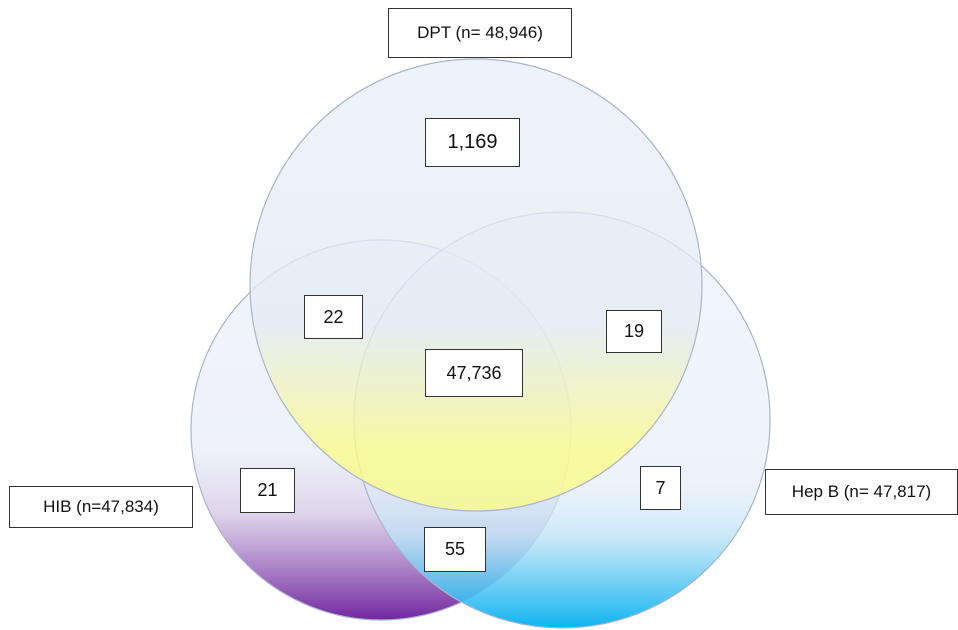 The height and width of the screenshot is (630, 958). I want to click on dpt-set-label: DPT (n= 48,946), so click(480, 33).